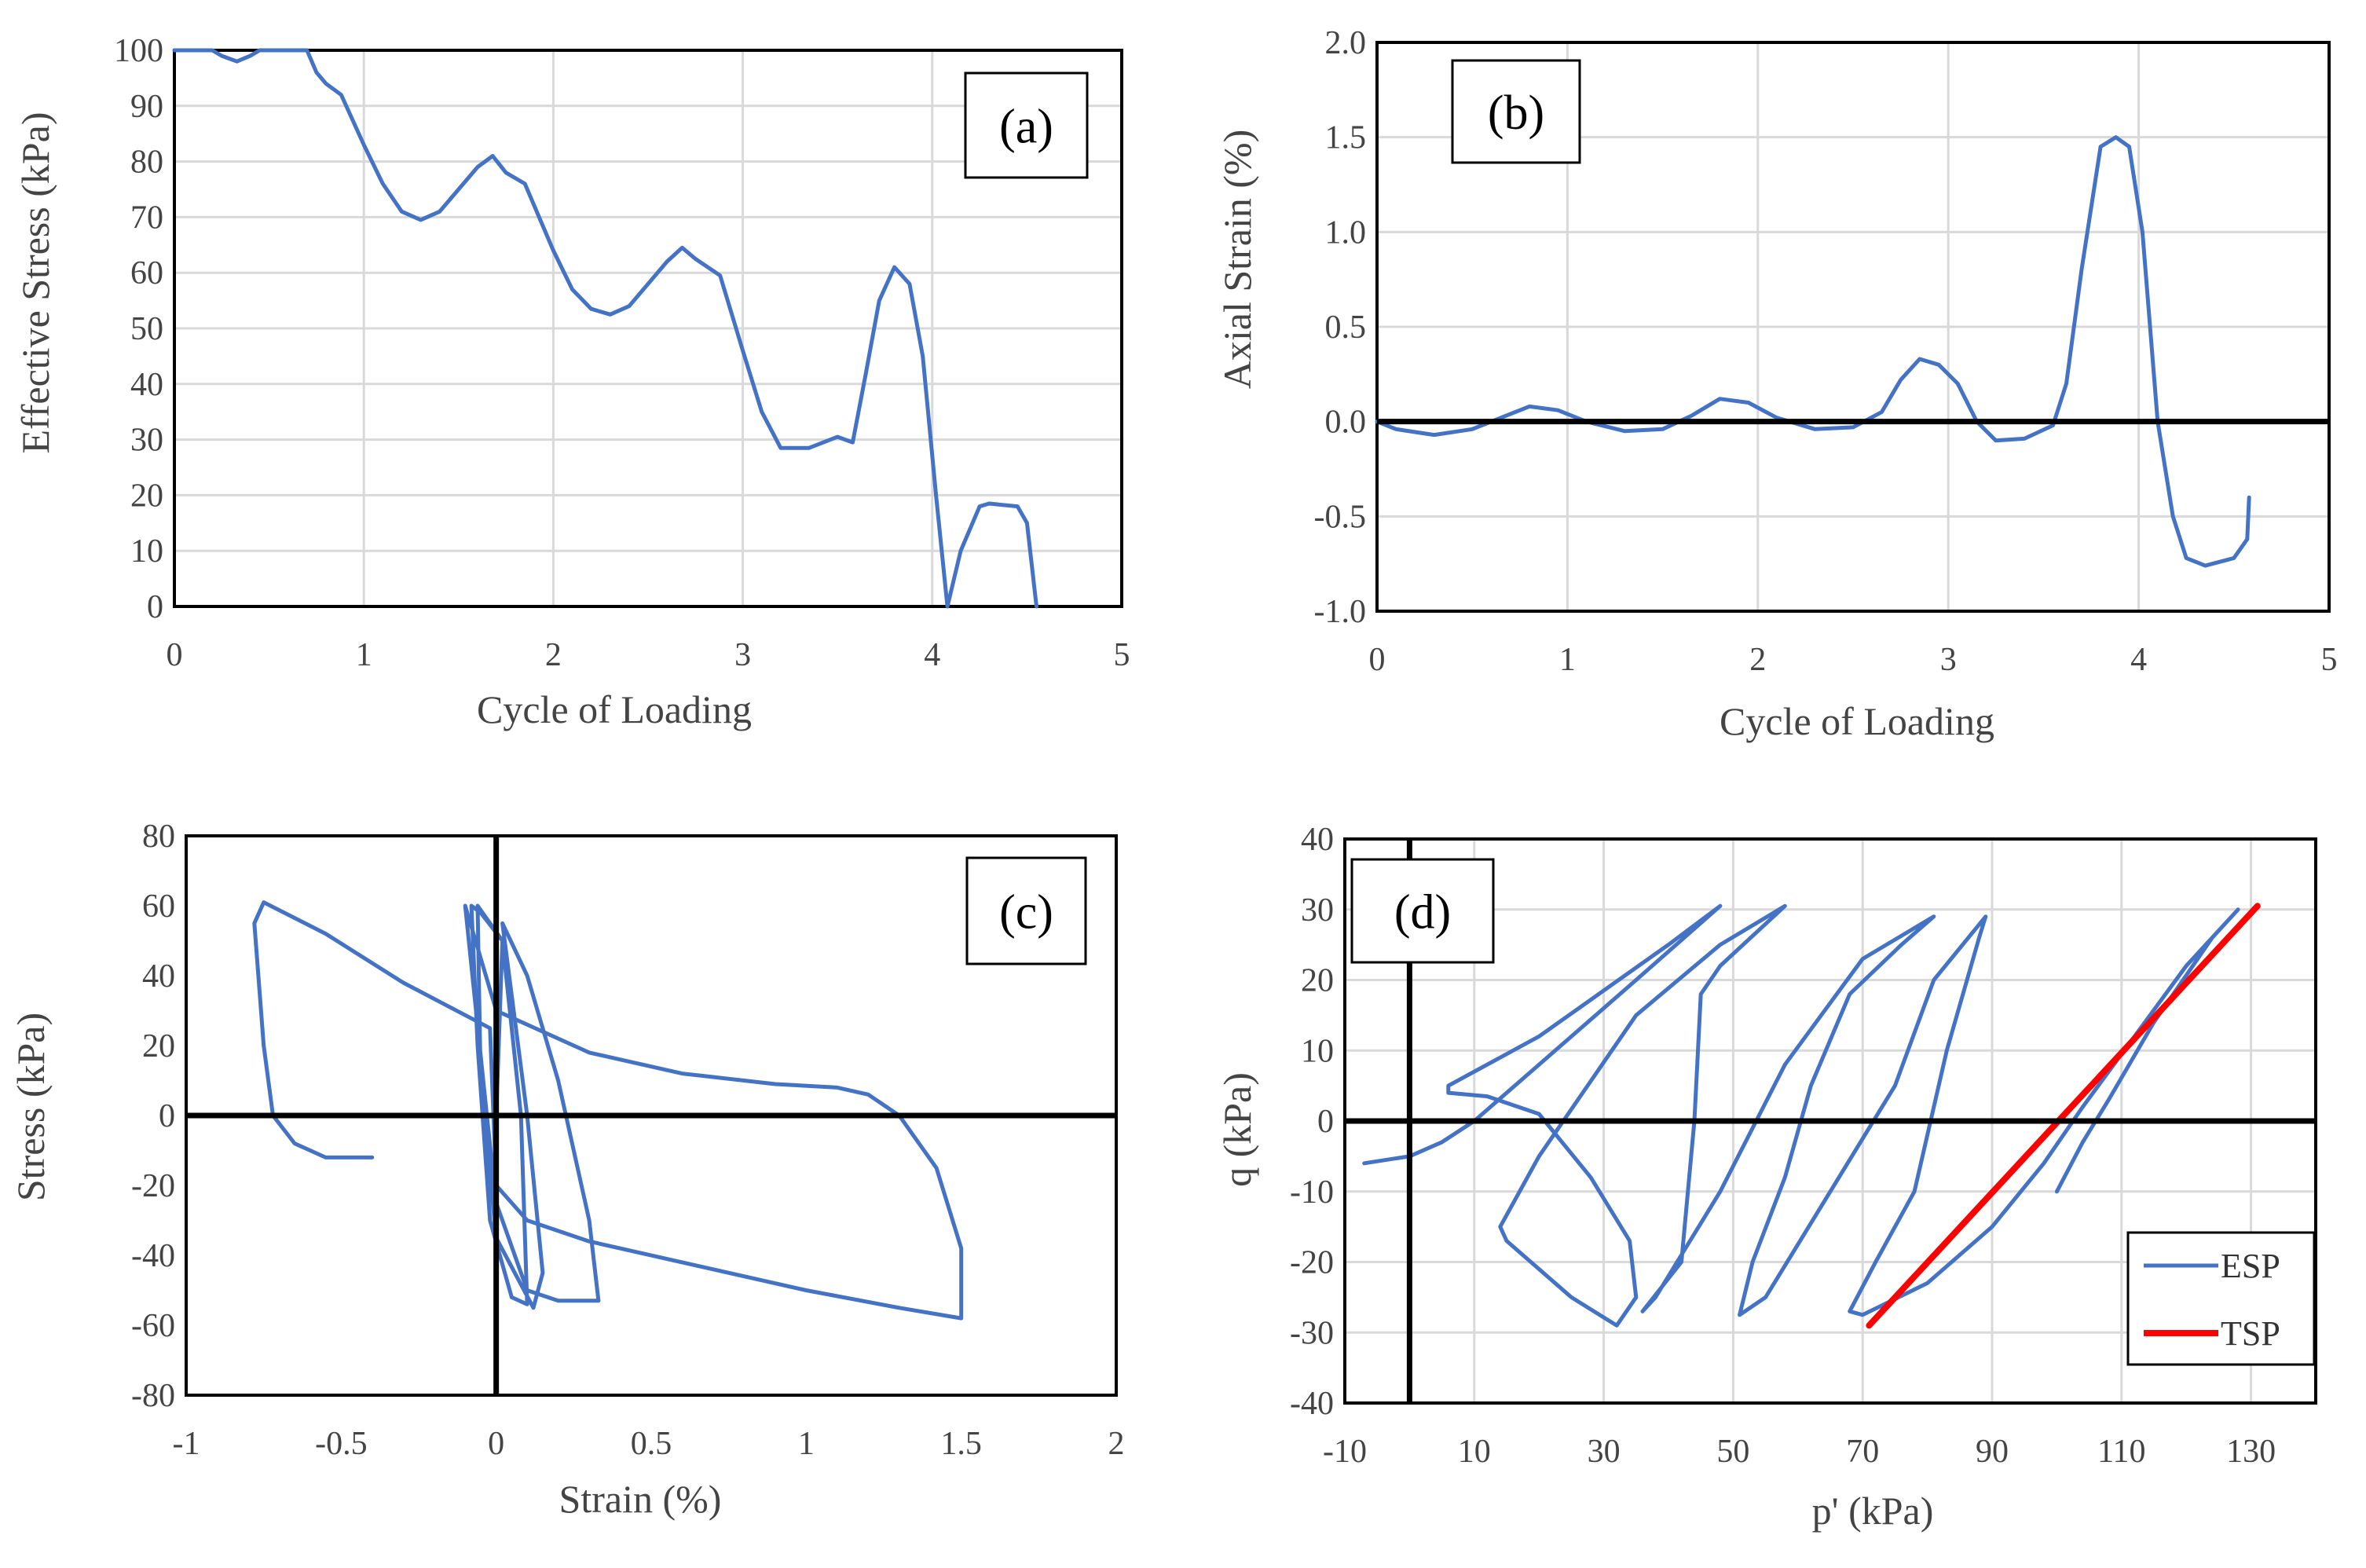 This screenshot has width=2366, height=1568. Describe the element at coordinates (138, 51) in the screenshot. I see `y-tick-label: 100` at that location.